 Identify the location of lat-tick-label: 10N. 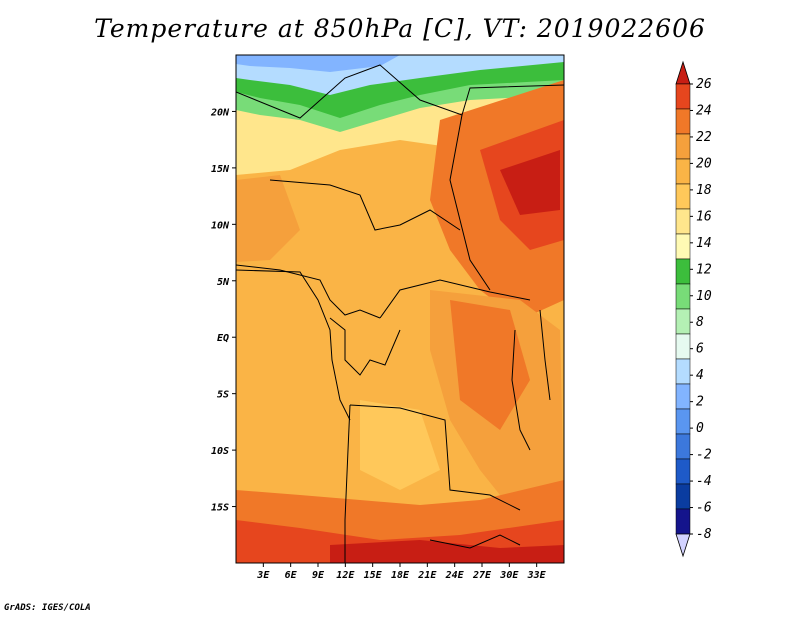
(220, 225).